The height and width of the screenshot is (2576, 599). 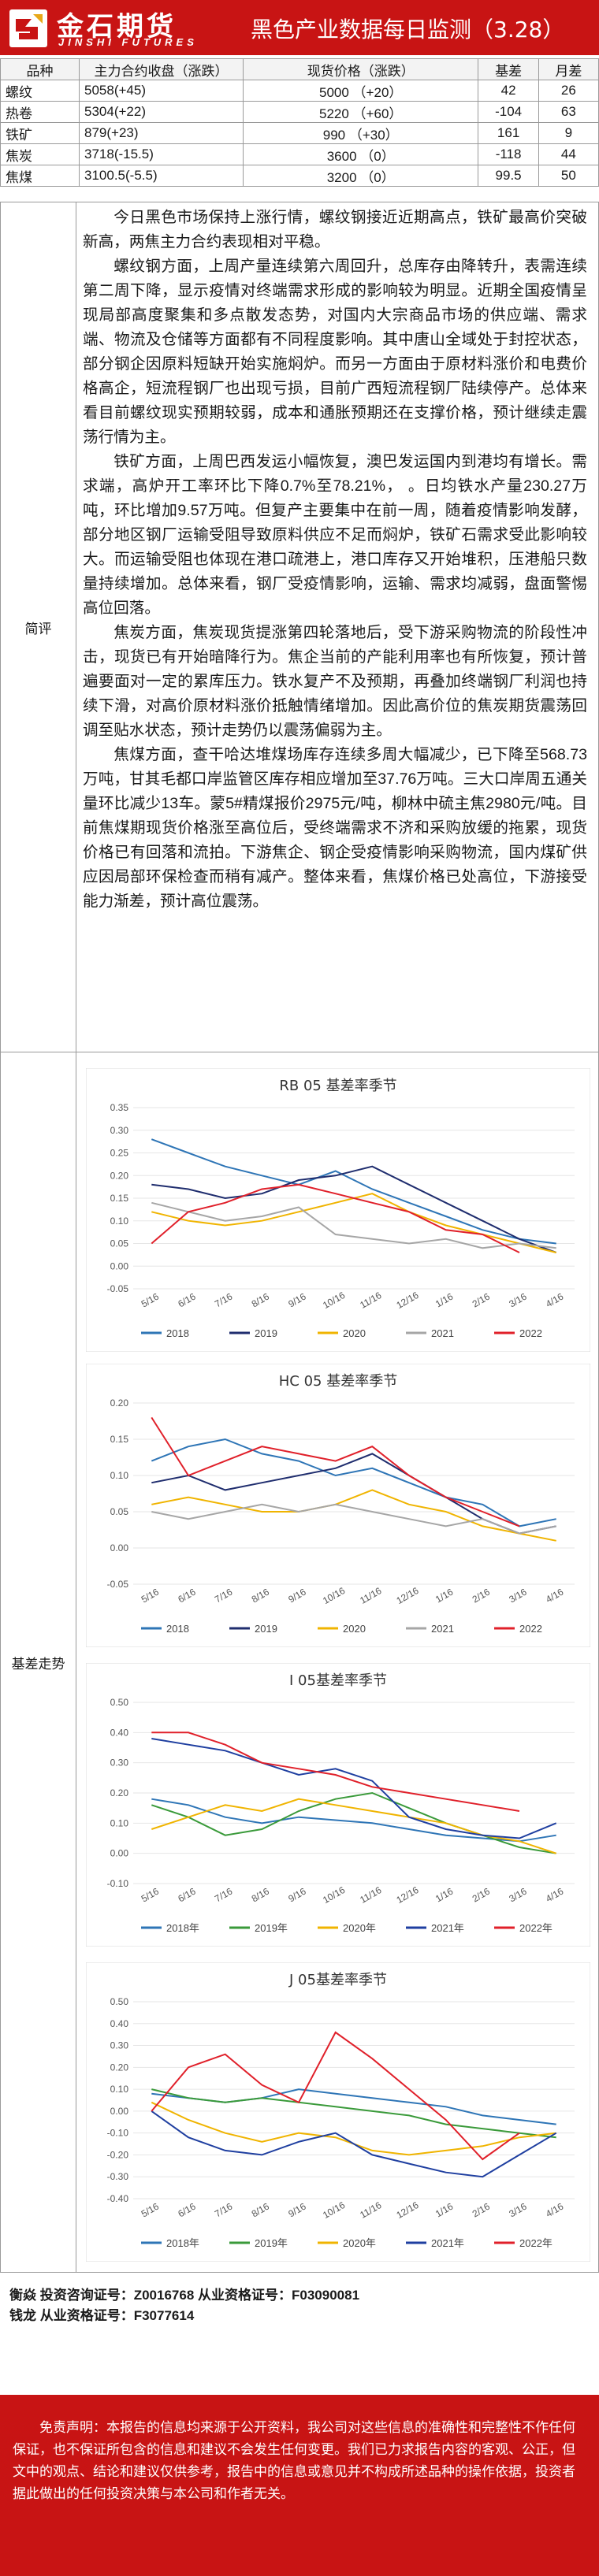 I want to click on table-cell: 螺纹, so click(x=40, y=91).